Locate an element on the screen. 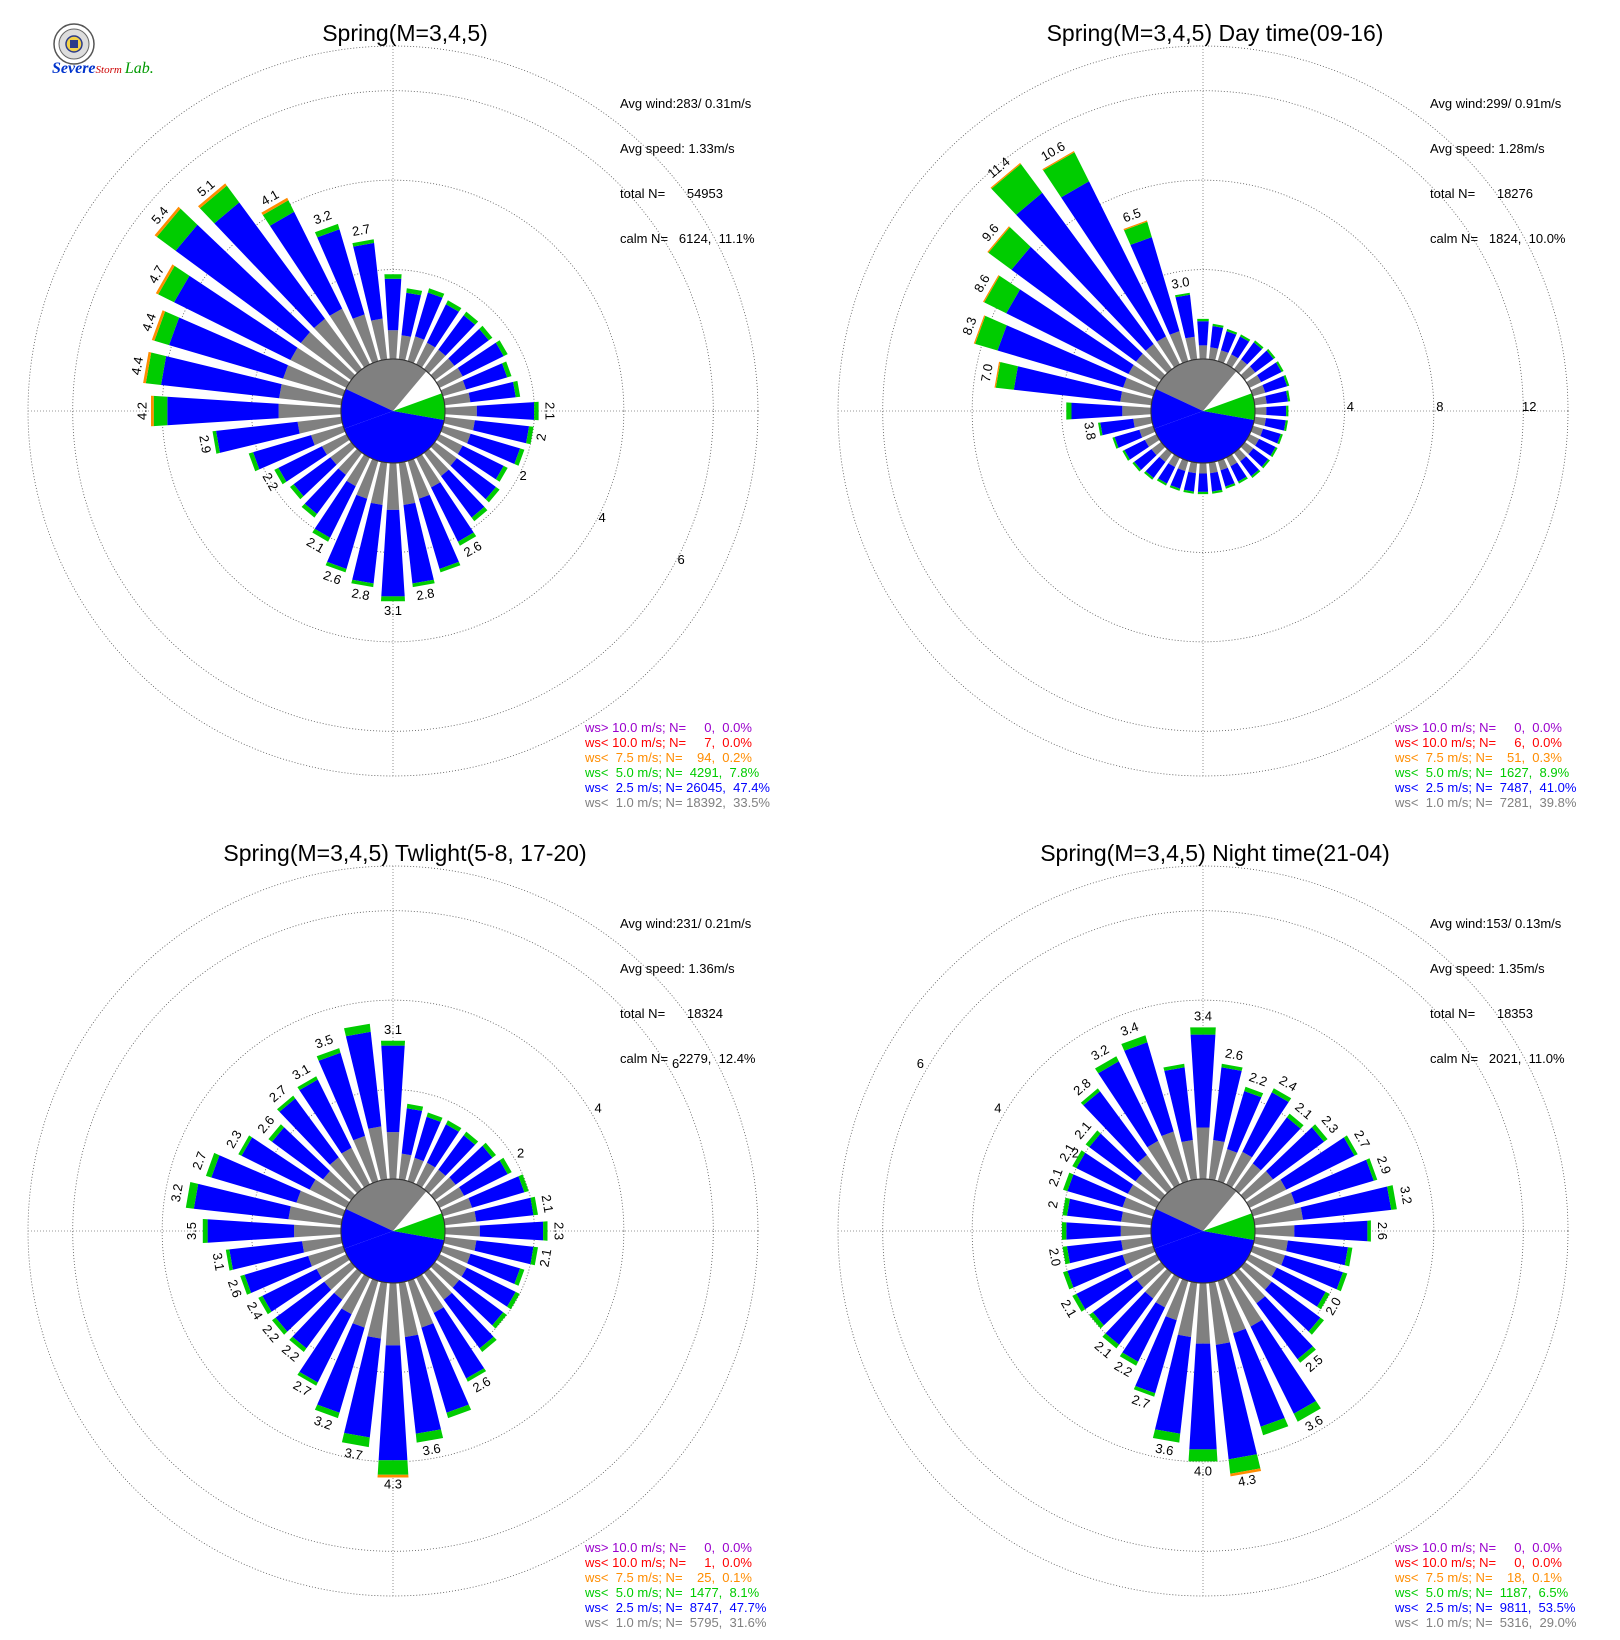  legend-row: ws< 10.0 m/s; N= 7, 0.0% is located at coordinates (668, 742).